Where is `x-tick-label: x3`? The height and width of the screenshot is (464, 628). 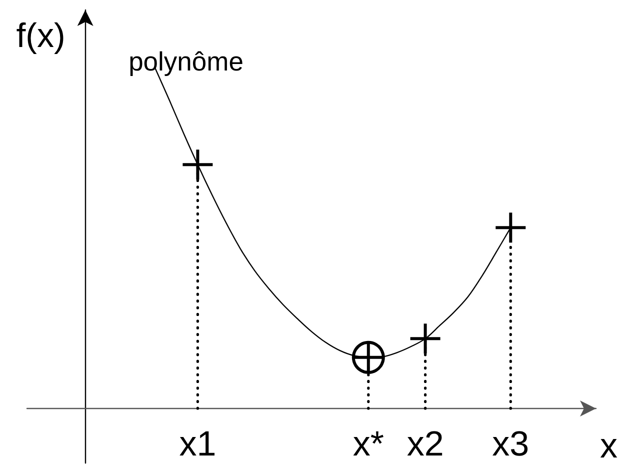
x-tick-label: x3 is located at coordinates (511, 444).